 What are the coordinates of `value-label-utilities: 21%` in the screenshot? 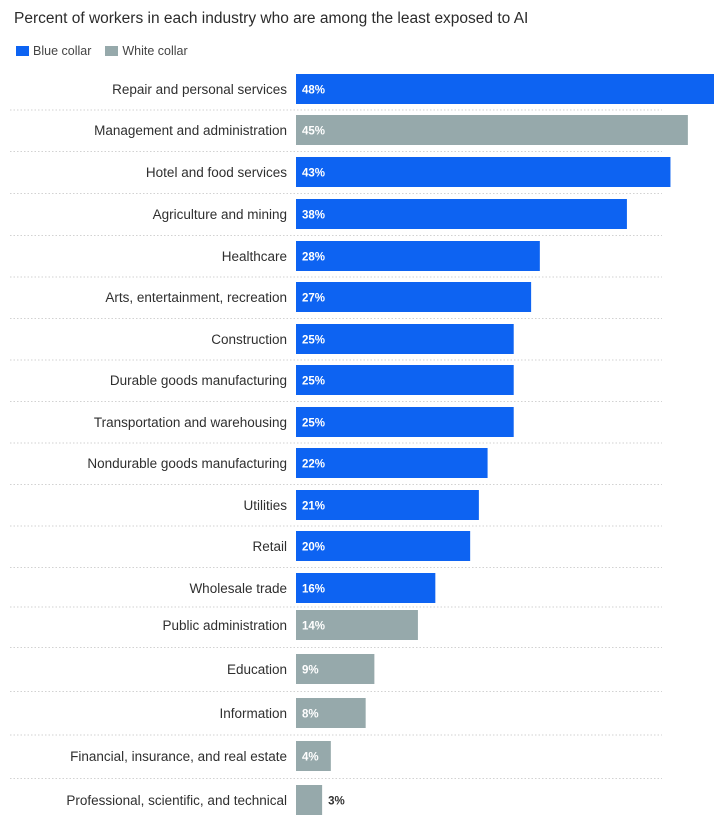 It's located at (313, 507).